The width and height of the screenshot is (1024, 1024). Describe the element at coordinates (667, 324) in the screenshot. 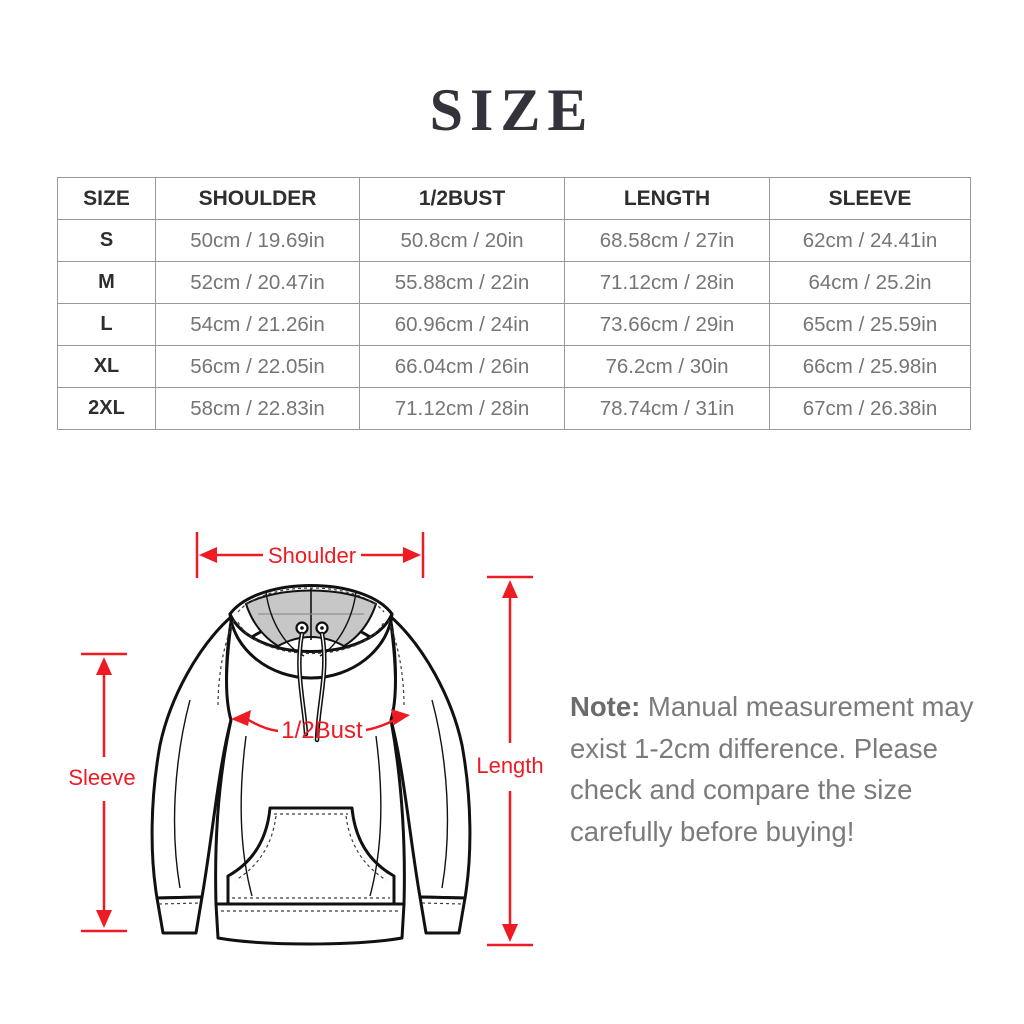

I see `length-value: 73.66cm / 29in` at that location.